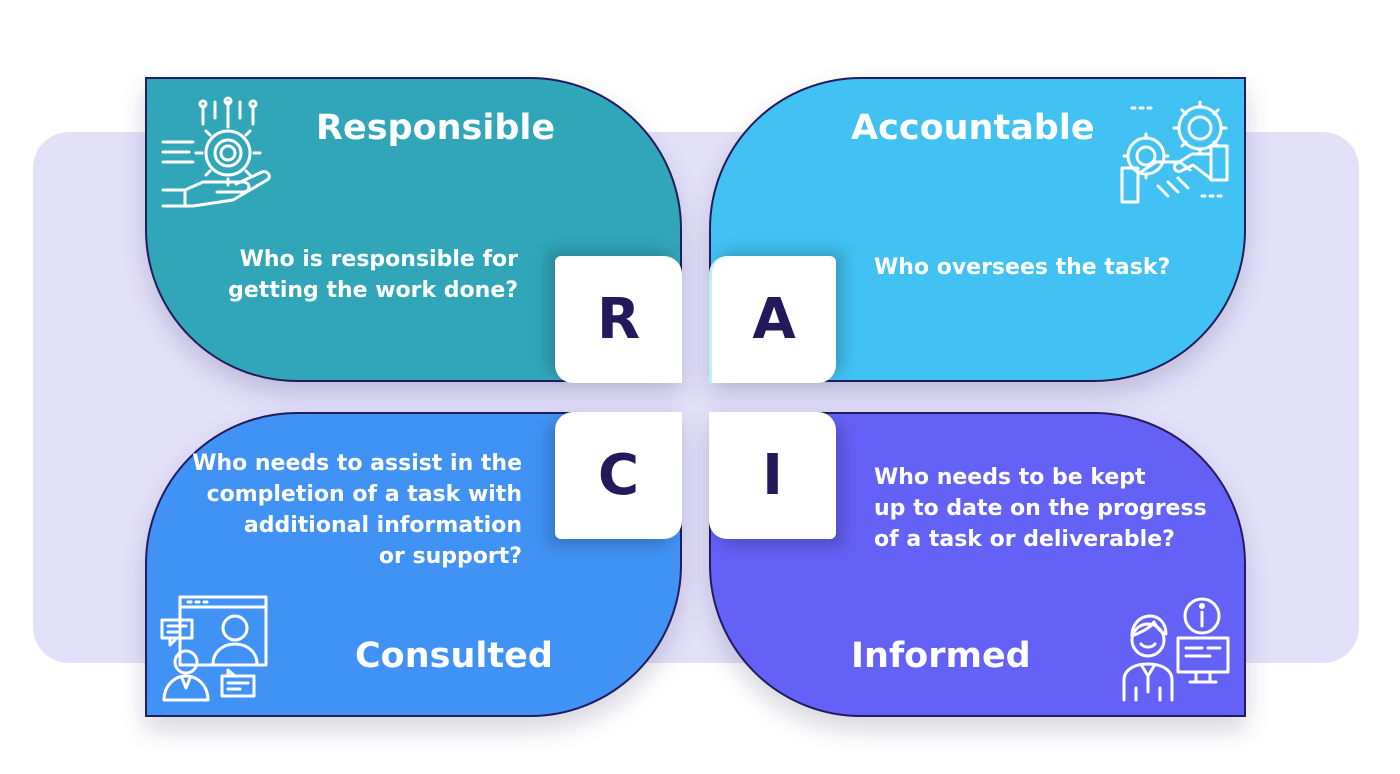 The width and height of the screenshot is (1400, 774). Describe the element at coordinates (436, 128) in the screenshot. I see `responsible-title: Responsible` at that location.